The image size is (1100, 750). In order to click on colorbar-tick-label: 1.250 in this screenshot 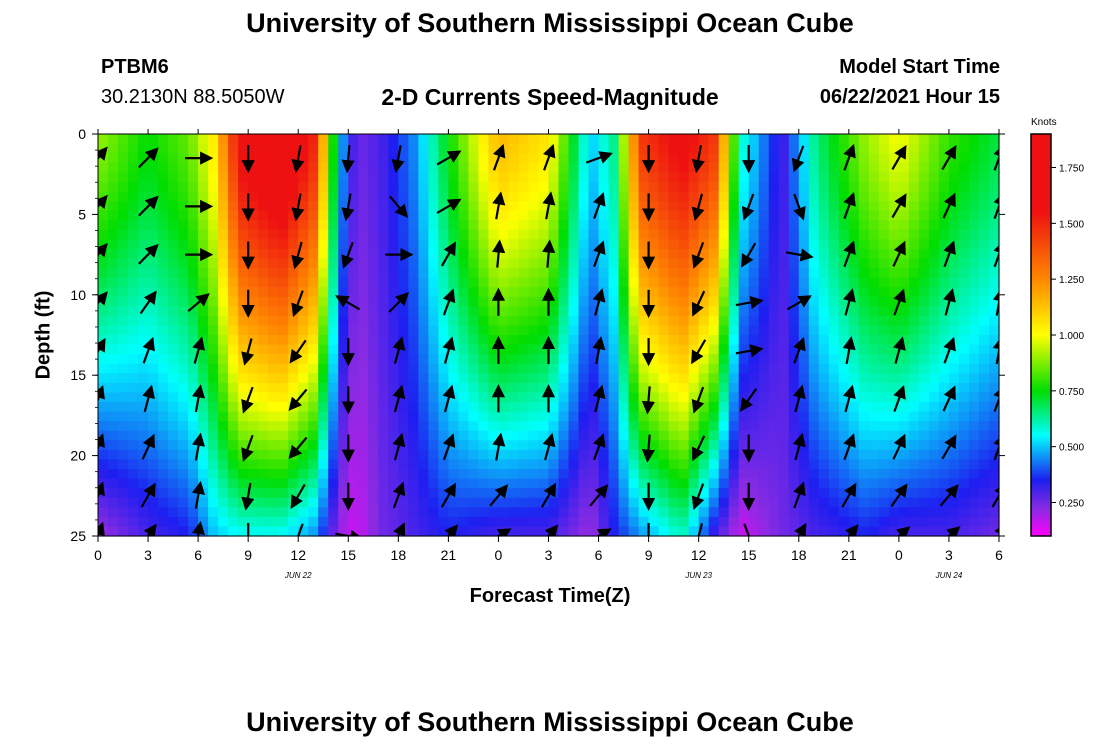, I will do `click(1071, 280)`.